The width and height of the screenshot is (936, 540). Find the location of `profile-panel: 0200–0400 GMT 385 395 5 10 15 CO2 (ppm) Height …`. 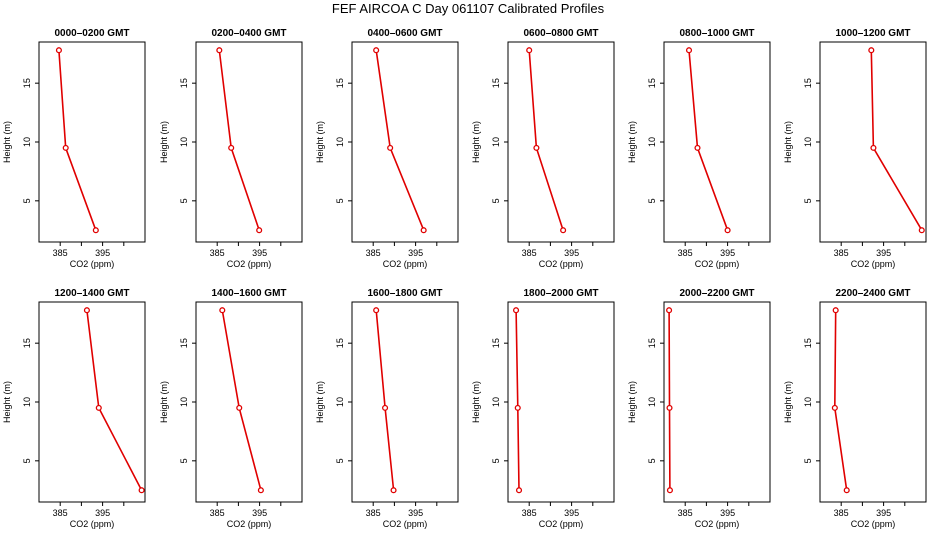

profile-panel: 0200–0400 GMT 385 395 5 10 15 CO2 (ppm) Height … is located at coordinates (231, 148).